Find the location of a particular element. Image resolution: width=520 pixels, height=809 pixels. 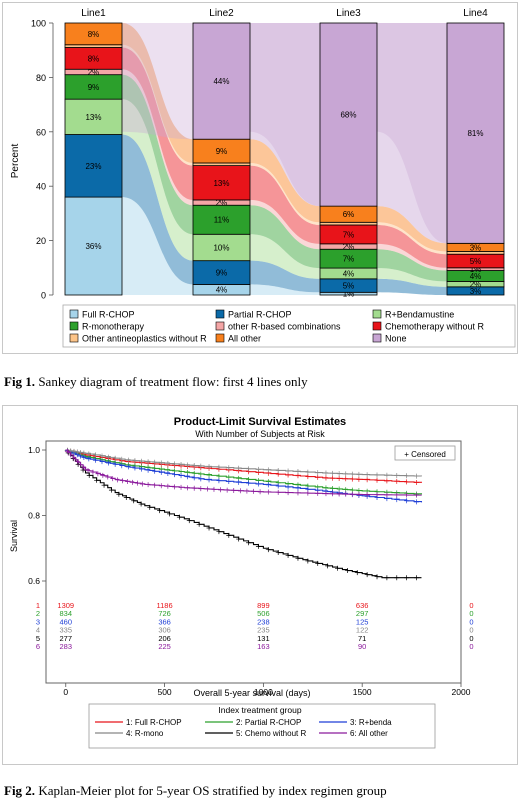

bar-data-label: 7% is located at coordinates (349, 259).